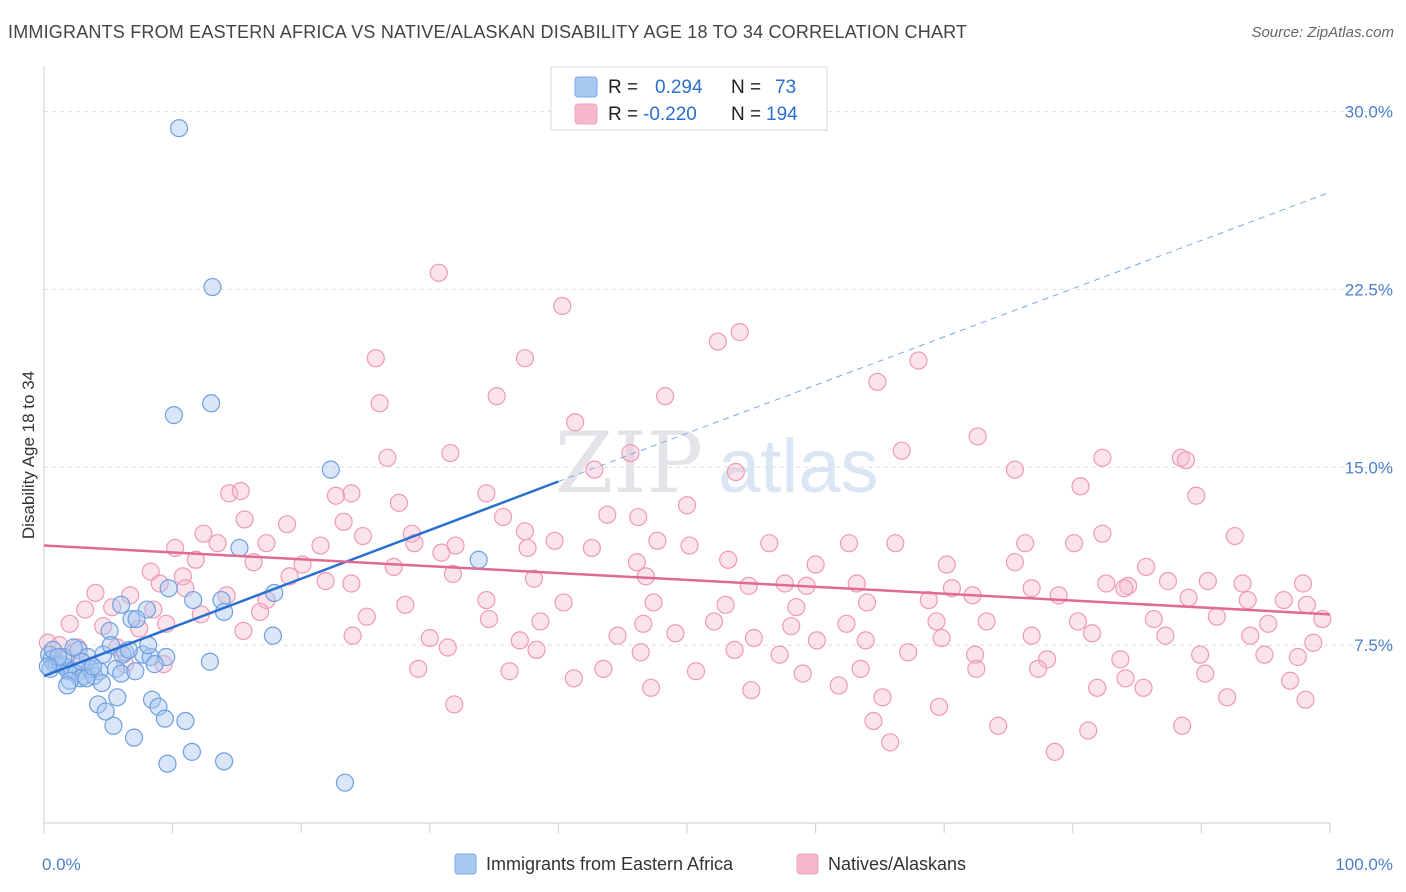 This screenshot has width=1406, height=892. What do you see at coordinates (1369, 289) in the screenshot?
I see `y-tick-label-2: 22.5%` at bounding box center [1369, 289].